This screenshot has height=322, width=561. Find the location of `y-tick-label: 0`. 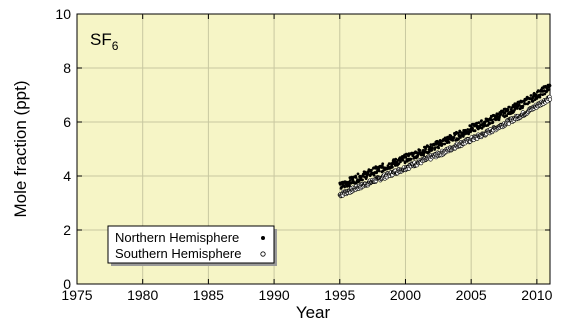

y-tick-label: 0 is located at coordinates (67, 284).